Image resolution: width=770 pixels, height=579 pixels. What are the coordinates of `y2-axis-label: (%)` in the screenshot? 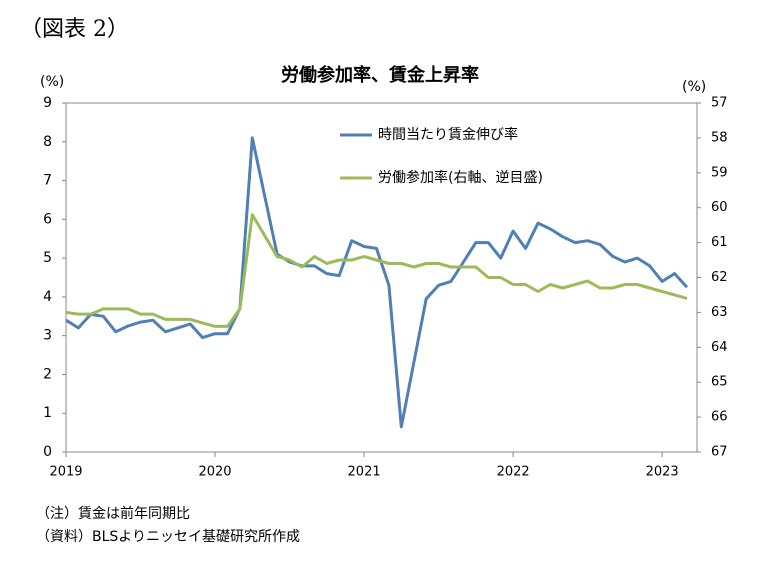 It's located at (694, 87).